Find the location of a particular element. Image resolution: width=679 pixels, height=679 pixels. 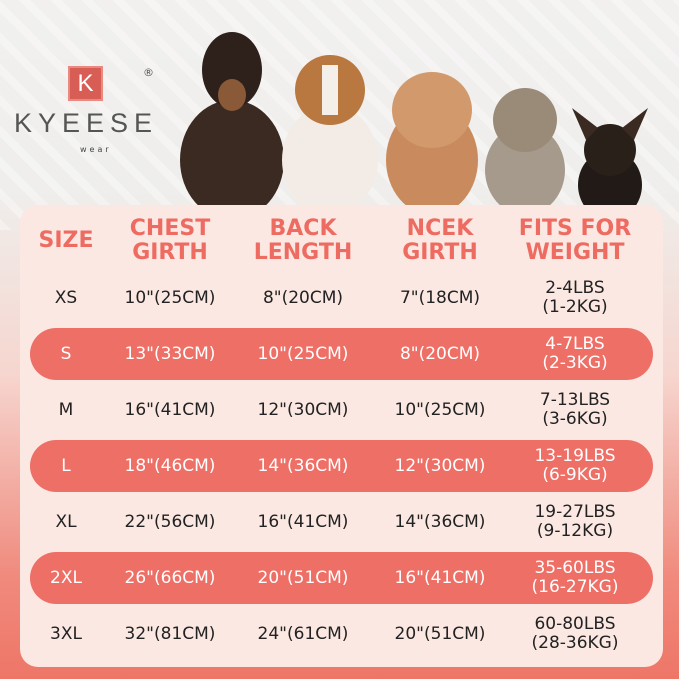

brand-sub: wear is located at coordinates (96, 149).